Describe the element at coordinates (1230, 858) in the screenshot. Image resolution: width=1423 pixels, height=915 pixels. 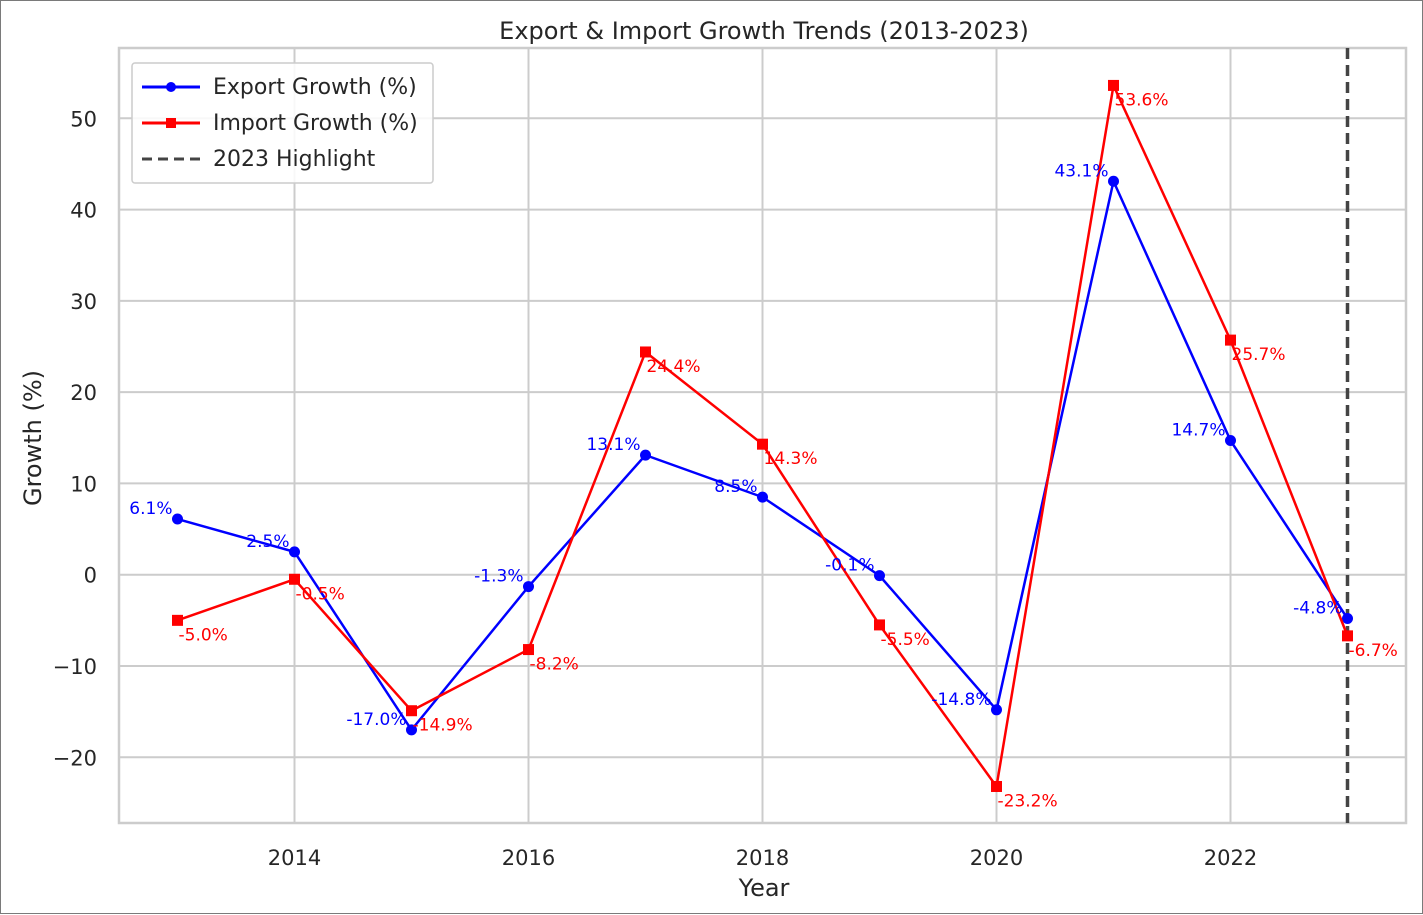
I see `x-tick-label: 2022` at that location.